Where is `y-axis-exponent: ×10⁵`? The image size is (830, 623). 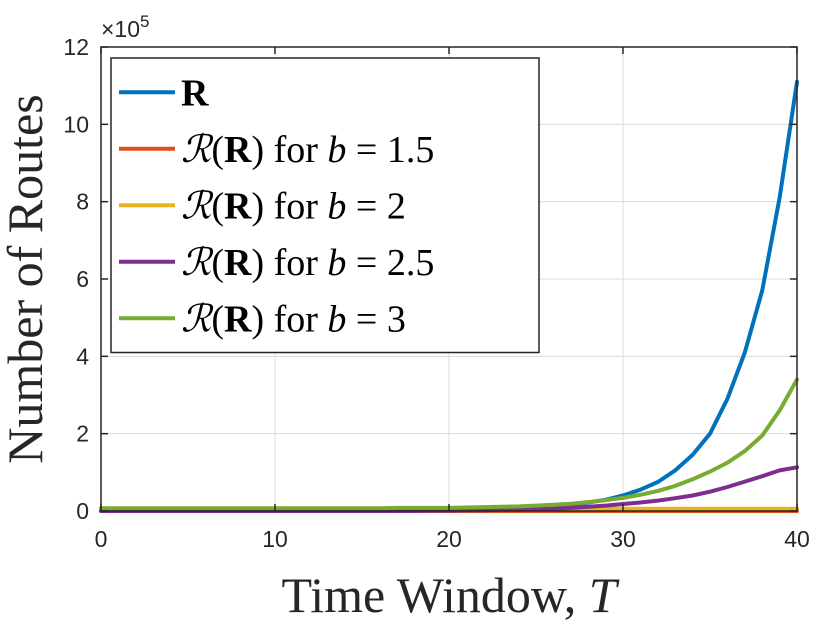 y-axis-exponent: ×10⁵ is located at coordinates (125, 27).